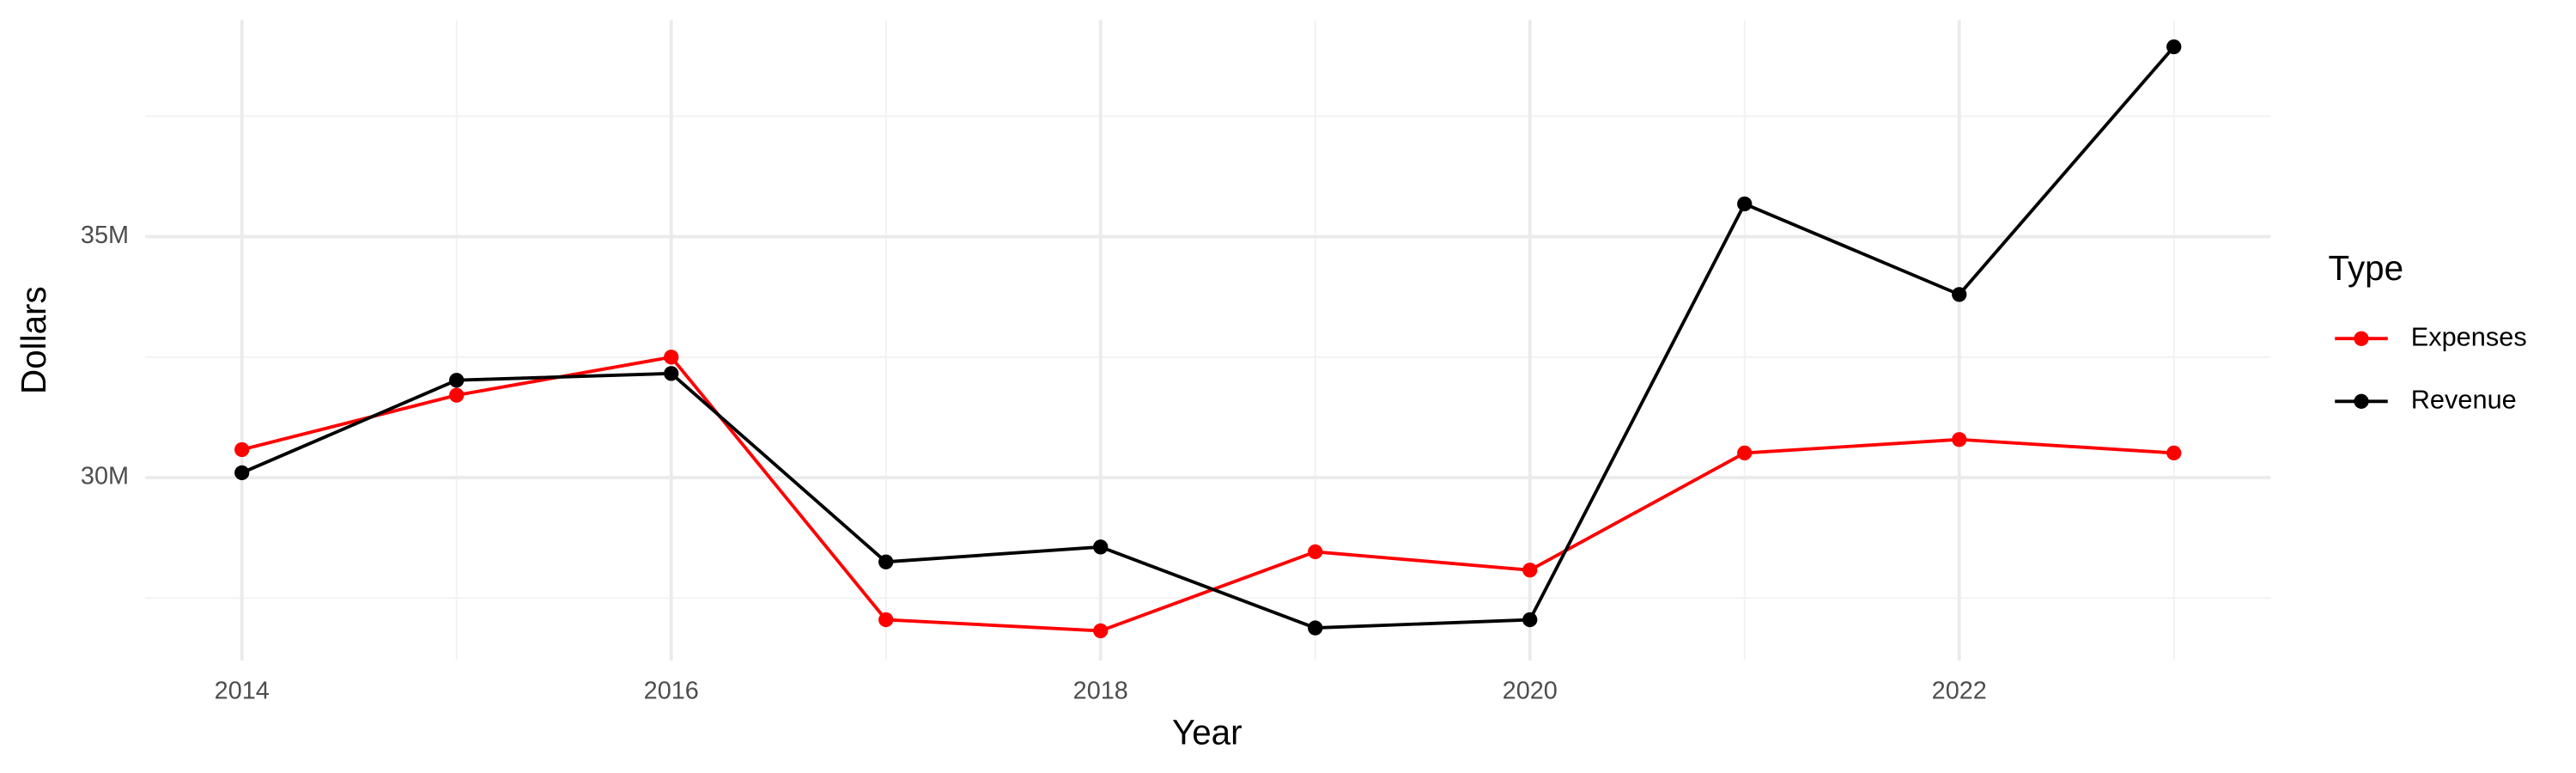 This screenshot has height=773, width=2576. I want to click on x-tick-label: 2018, so click(1100, 690).